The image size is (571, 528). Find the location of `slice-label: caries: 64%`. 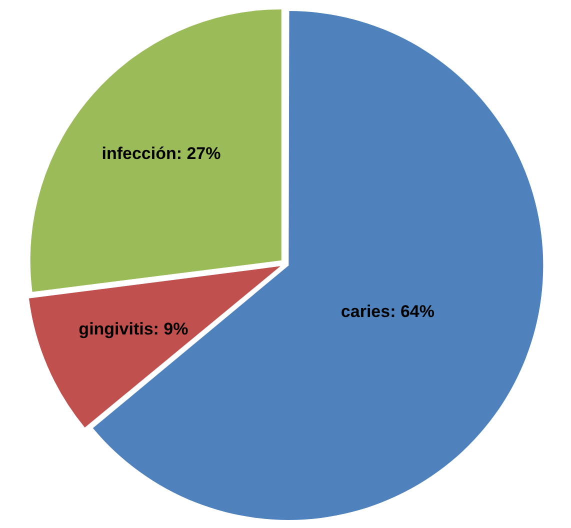

slice-label: caries: 64% is located at coordinates (387, 311).